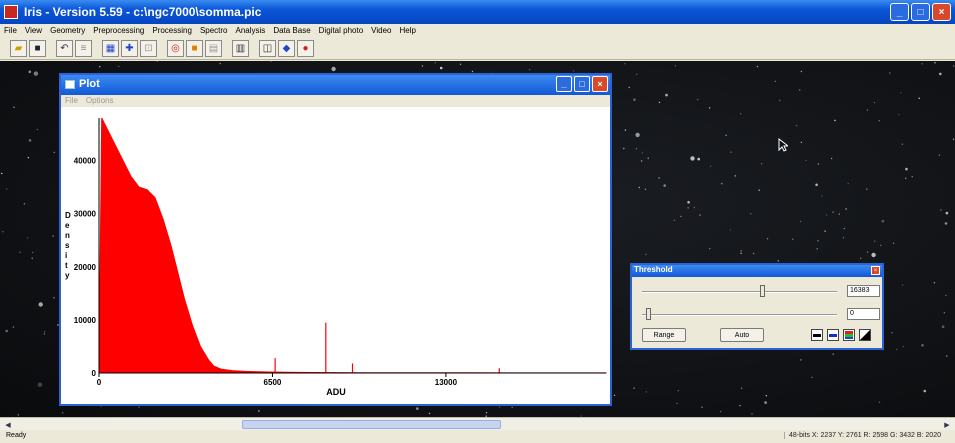 The width and height of the screenshot is (955, 443). I want to click on horizontal-scrollbar: ◀ ▶, so click(477, 423).